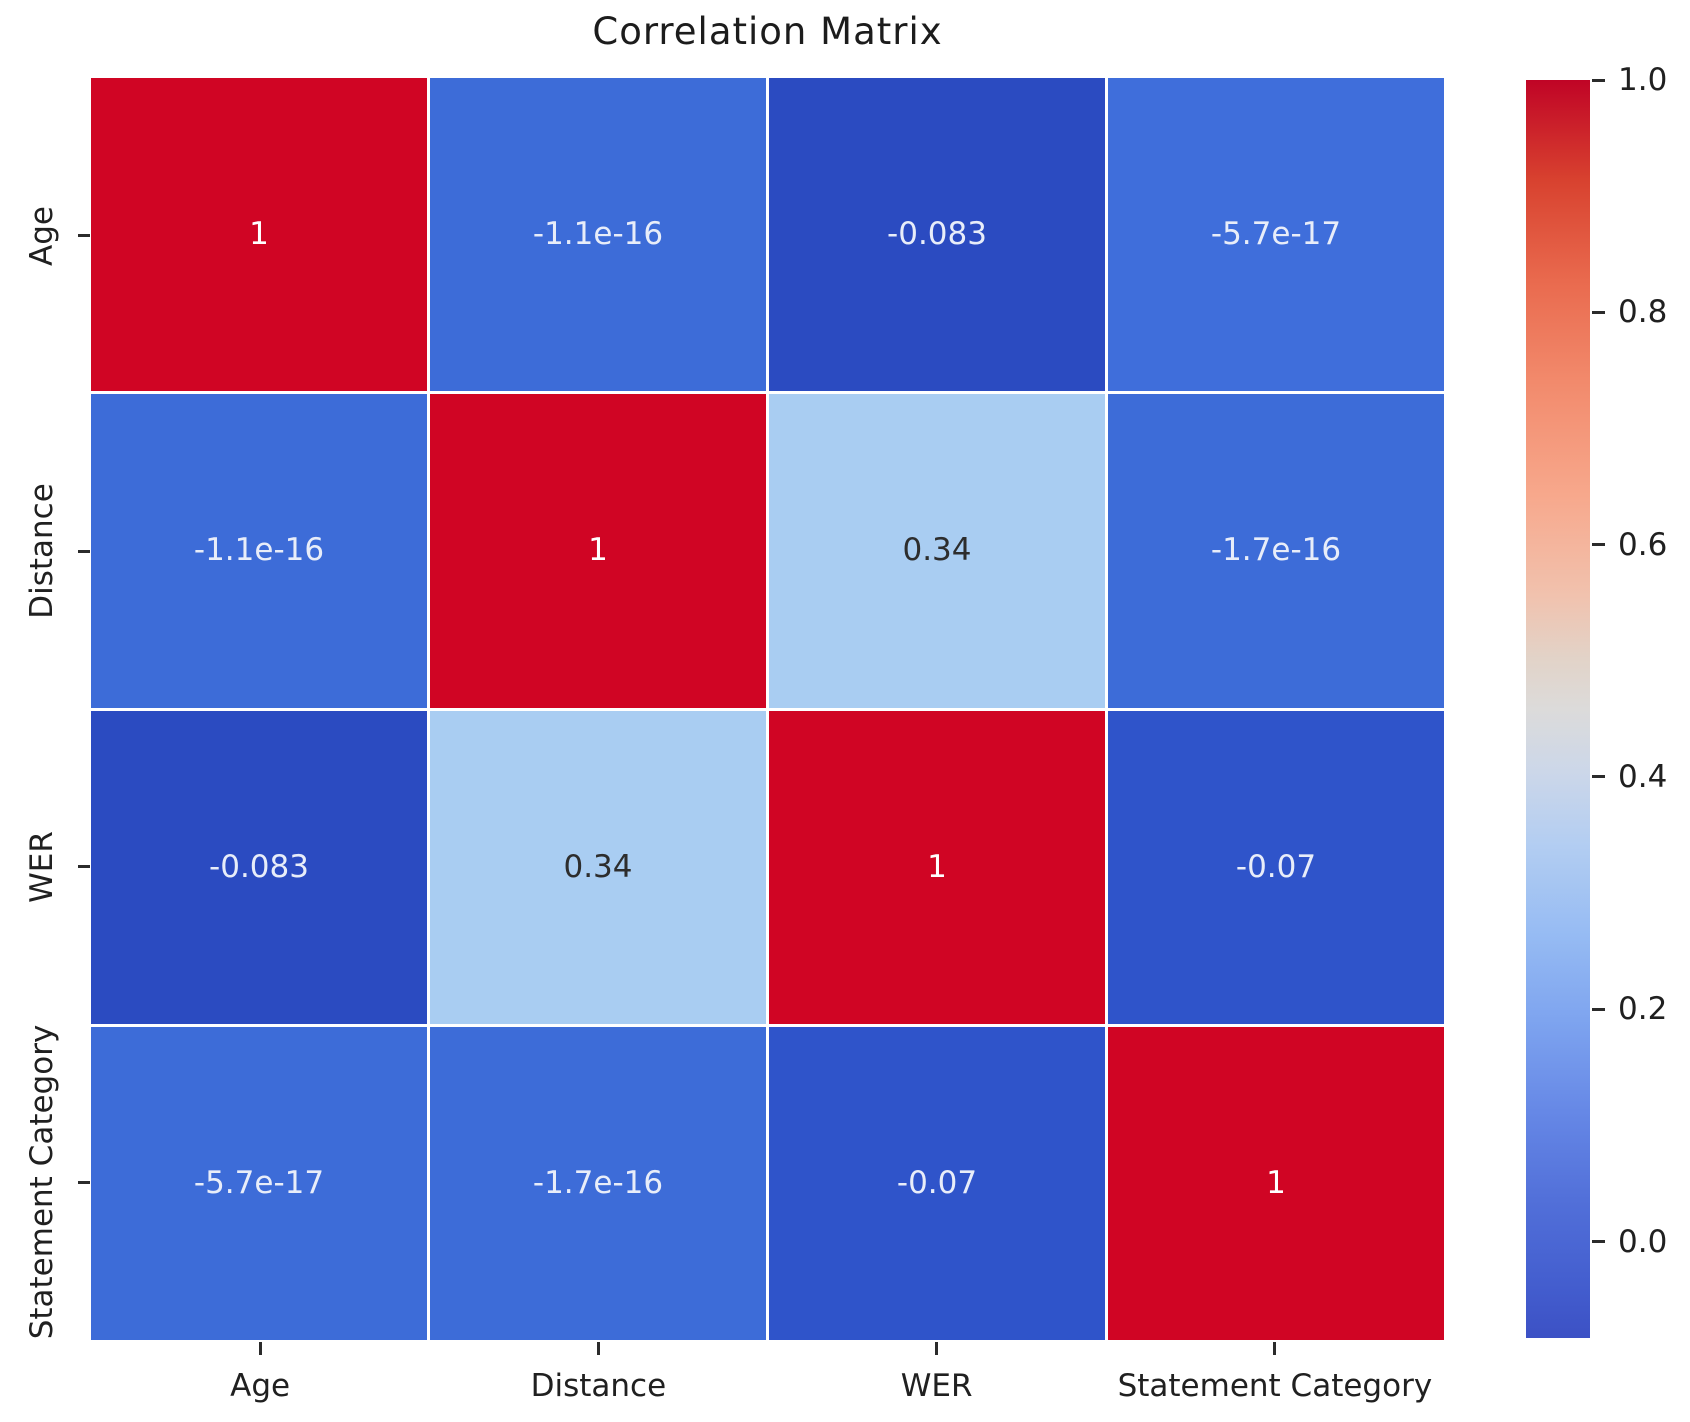 This screenshot has width=1690, height=1422. I want to click on colorbar-tick-mark-1.0, so click(1598, 80).